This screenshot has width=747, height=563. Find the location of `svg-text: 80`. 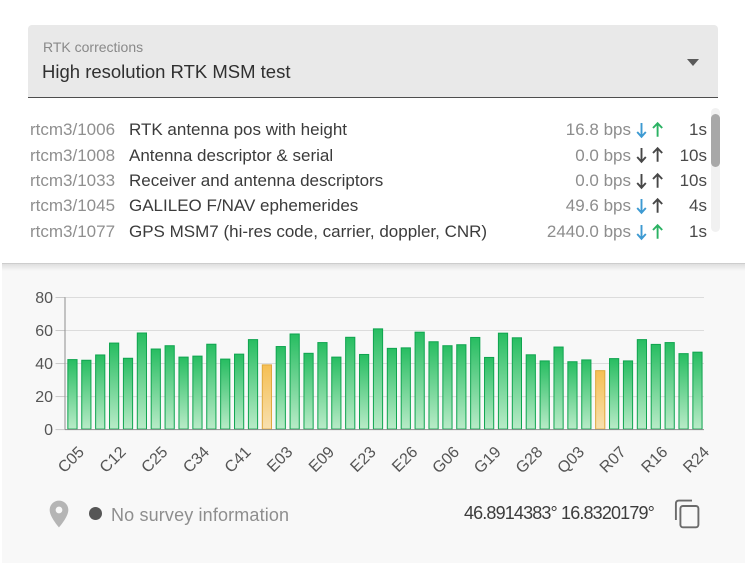

svg-text: 80 is located at coordinates (44, 298).